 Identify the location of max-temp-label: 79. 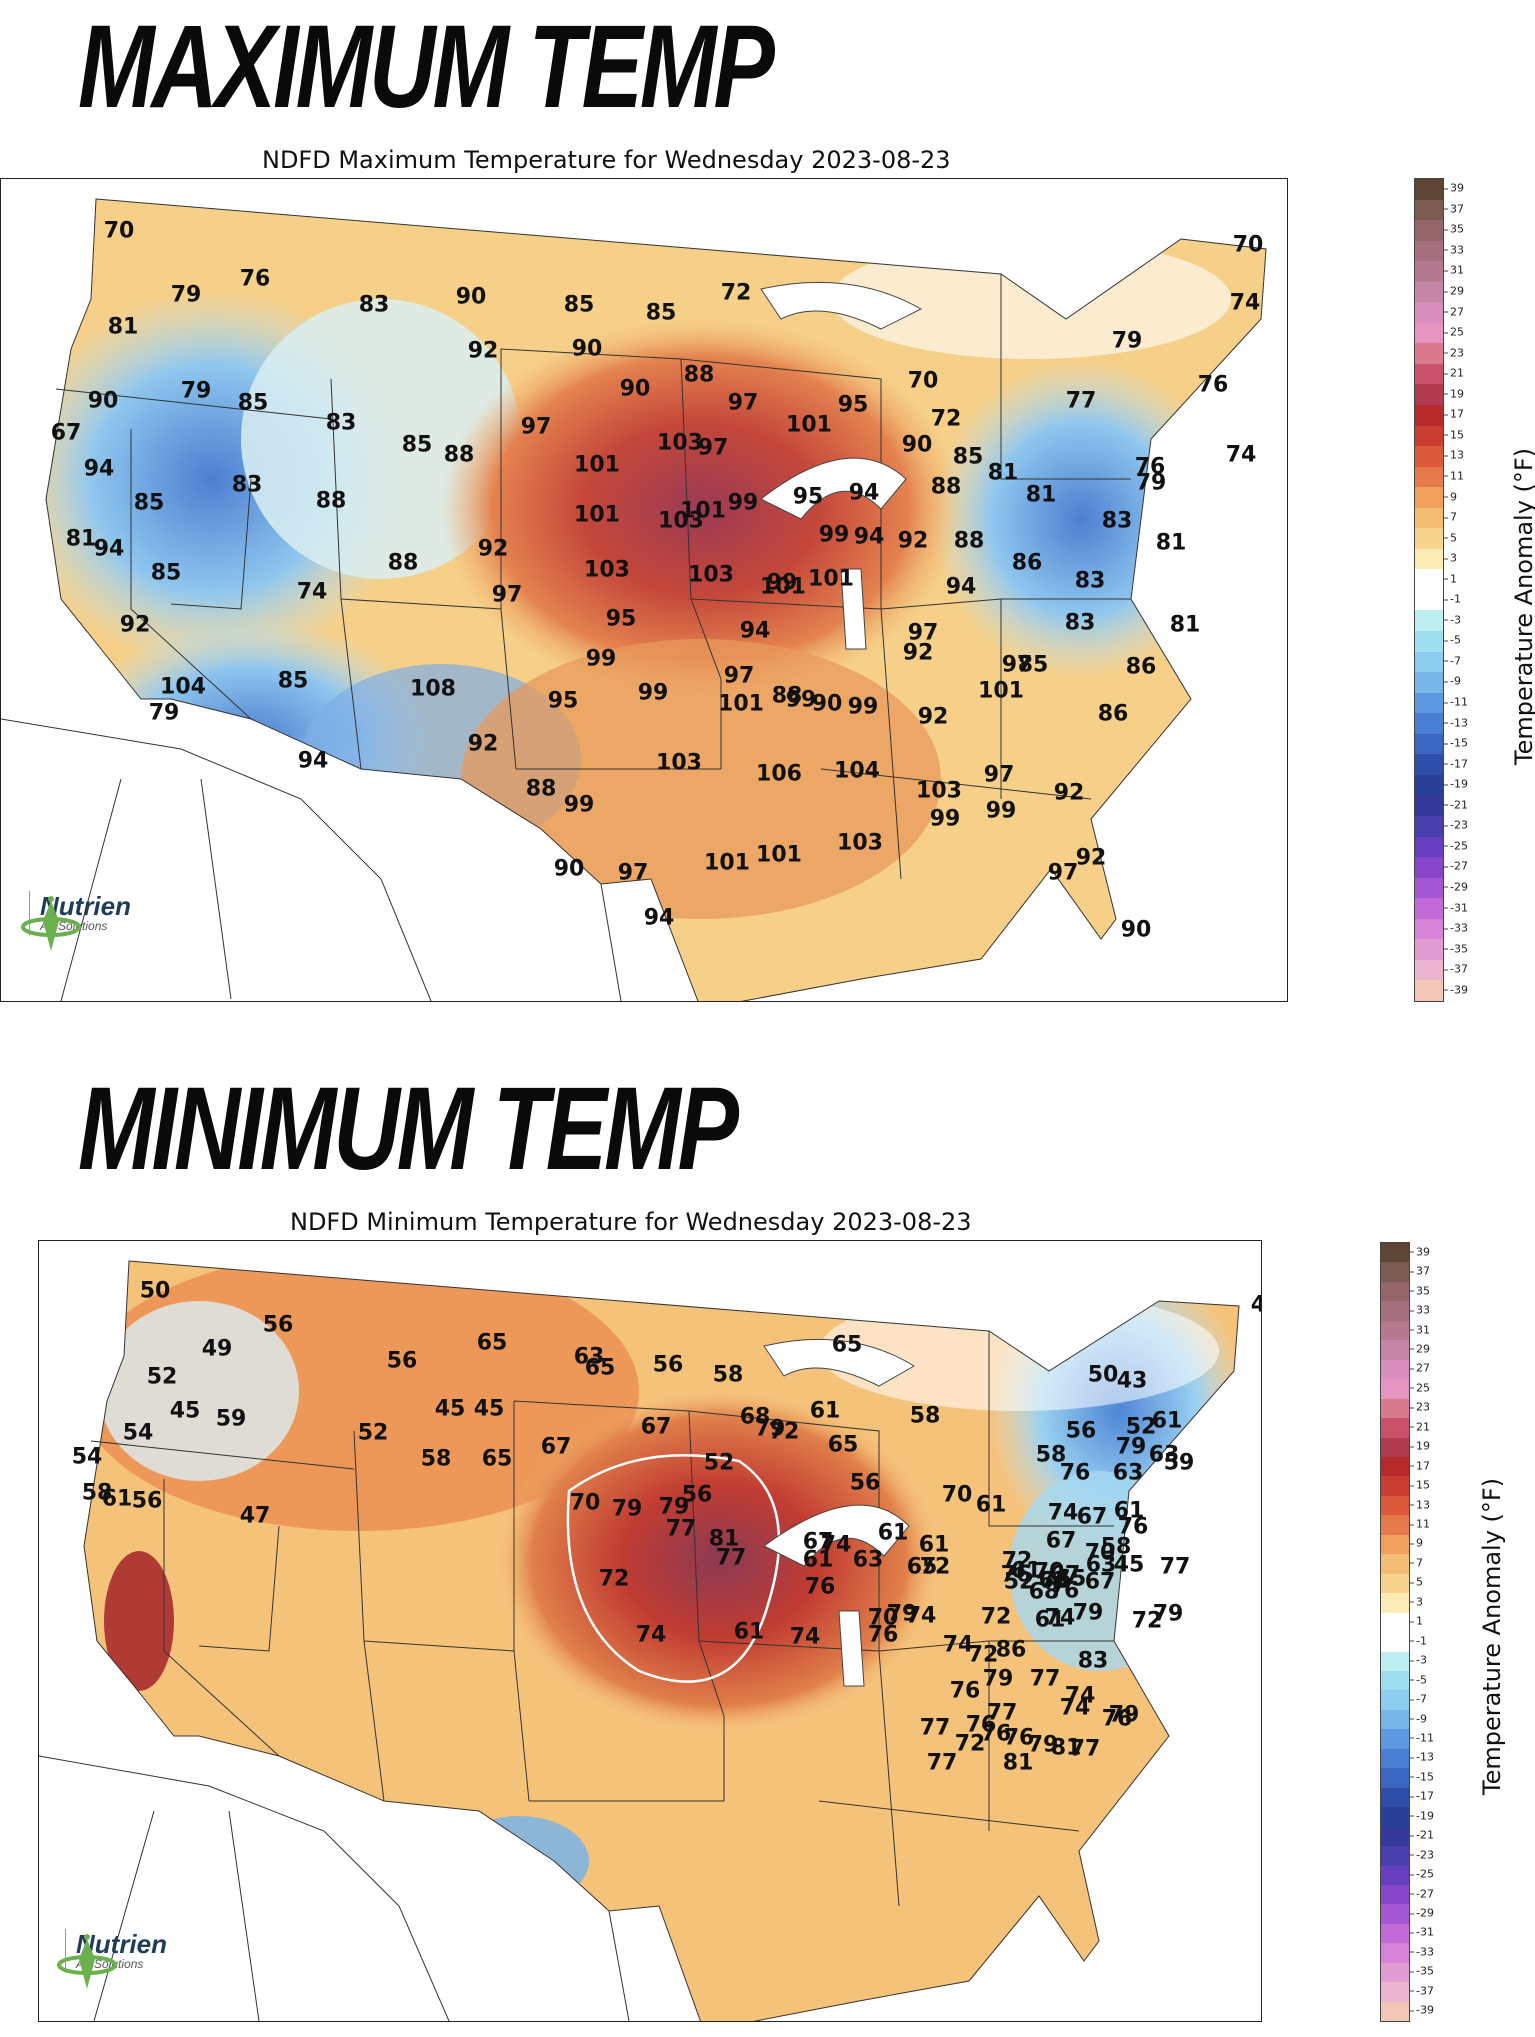
(1151, 483).